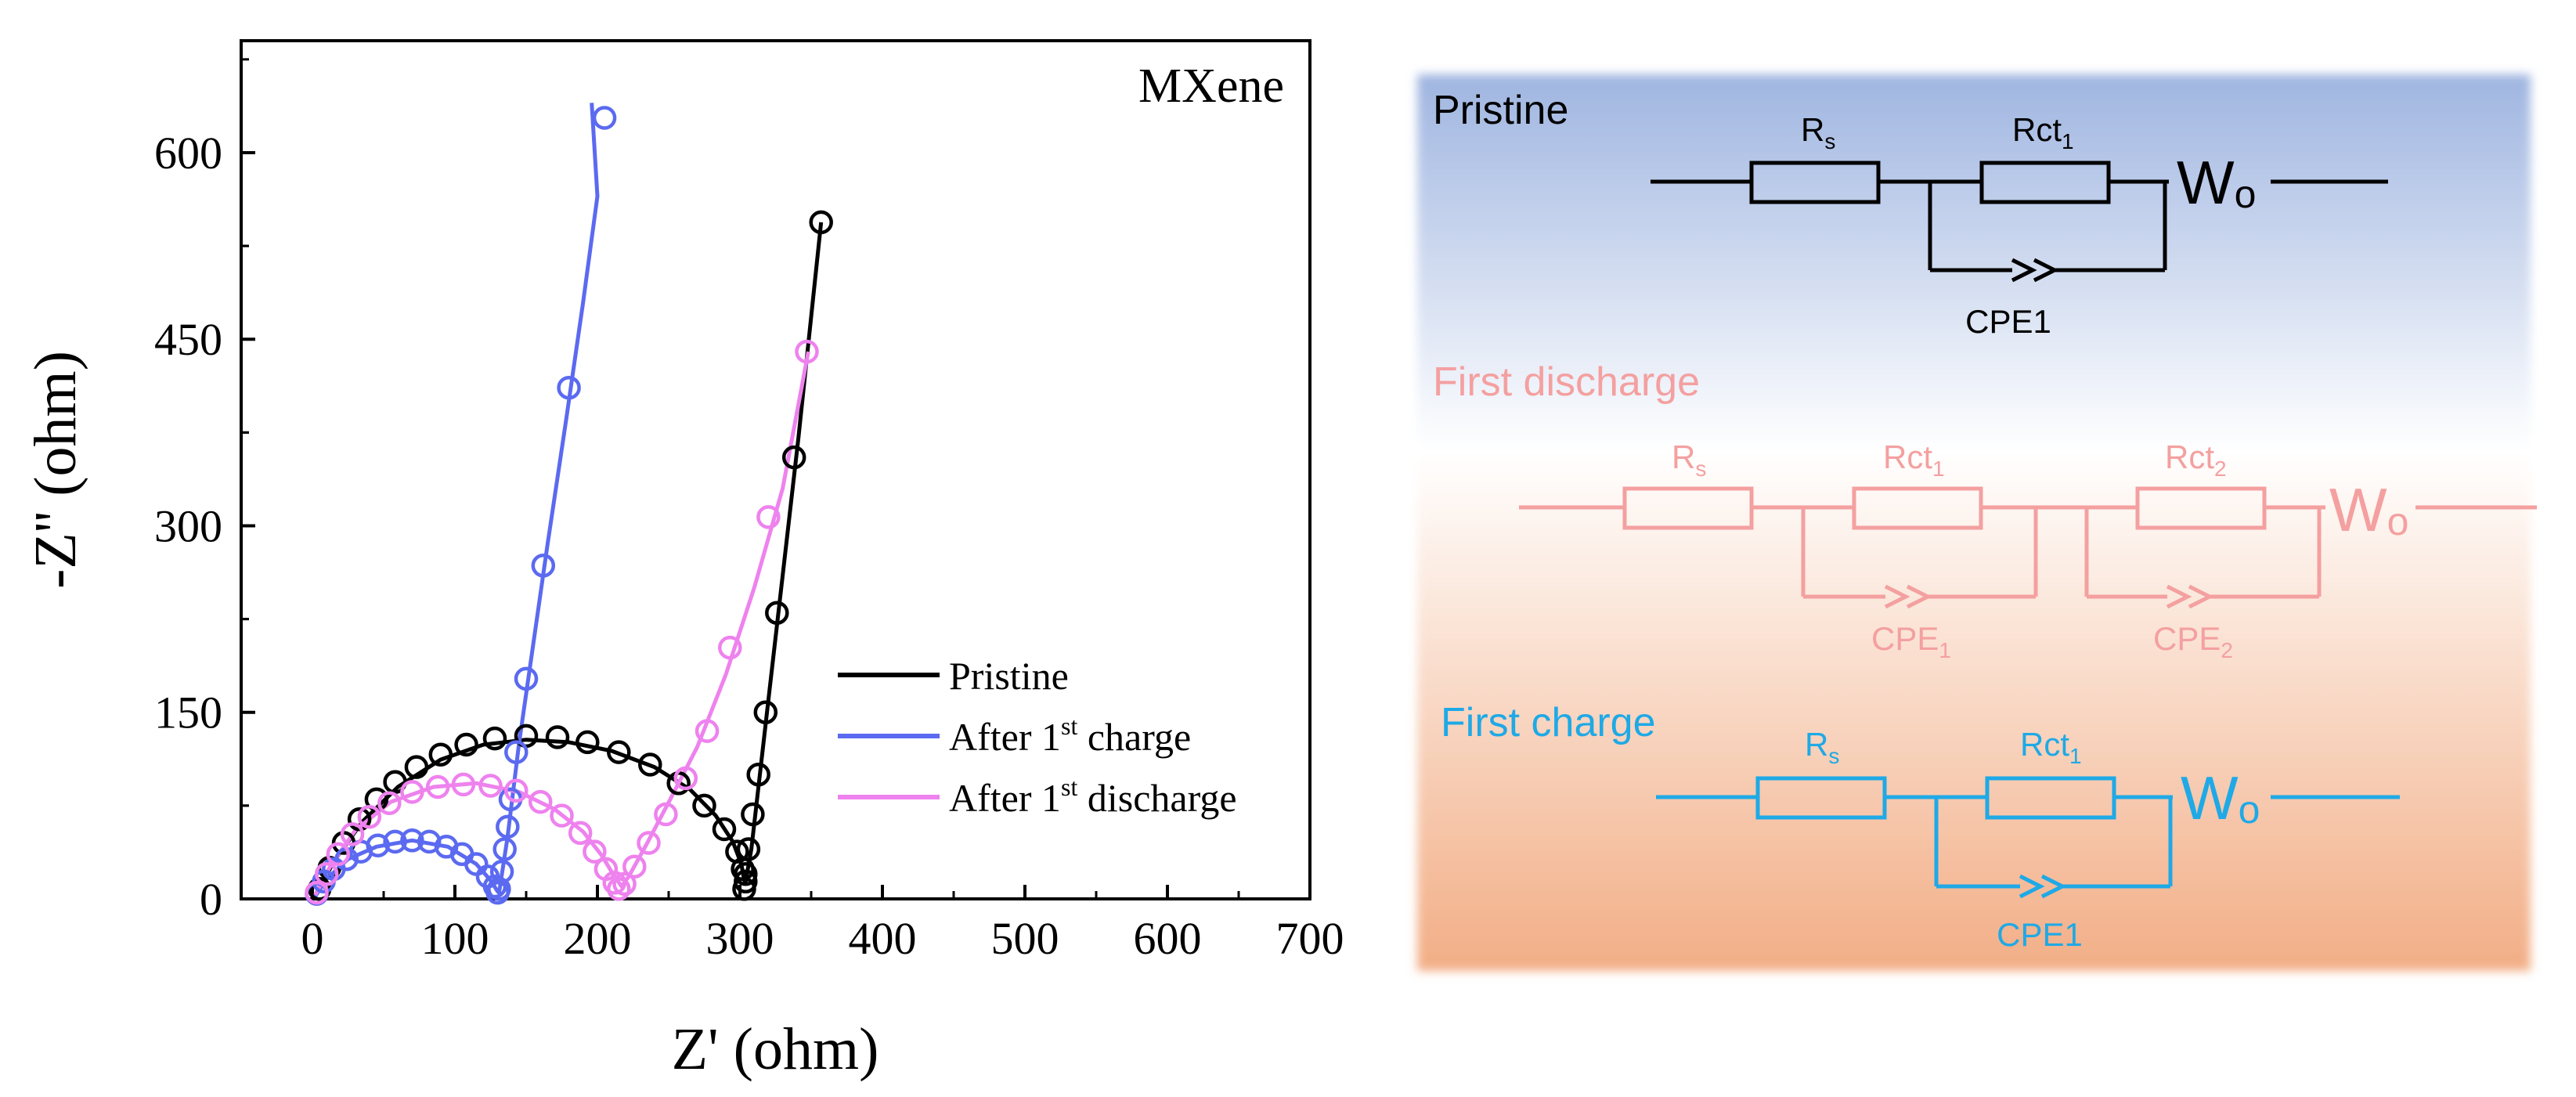 The image size is (2576, 1097). I want to click on circuit-discharge-title: First discharge, so click(1566, 382).